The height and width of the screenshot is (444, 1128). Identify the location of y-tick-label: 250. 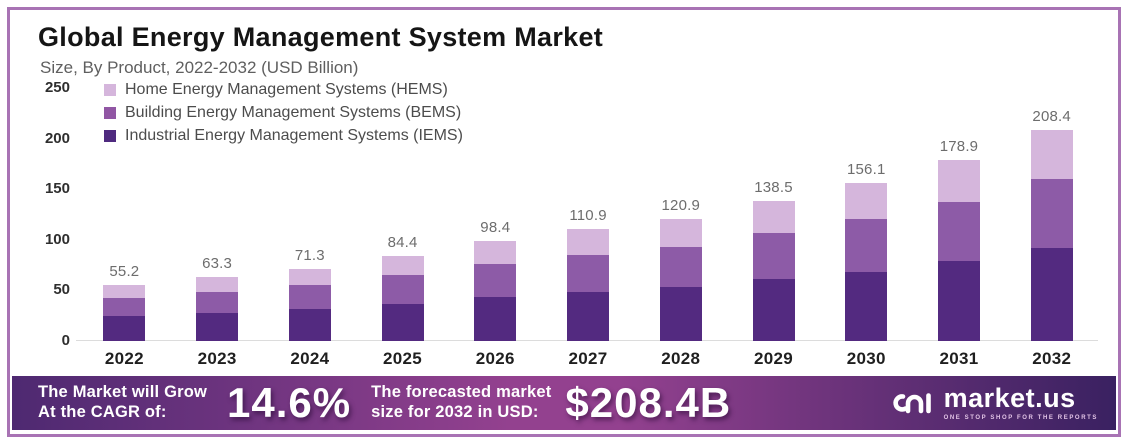
(57, 87).